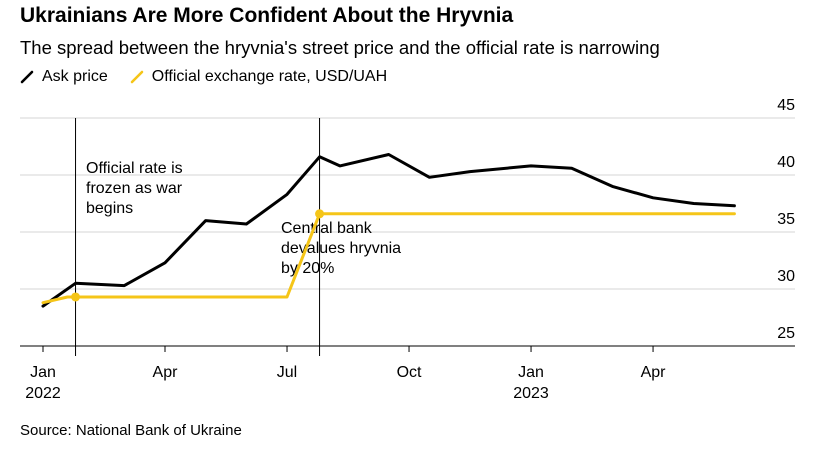 This screenshot has width=826, height=452. Describe the element at coordinates (137, 77) in the screenshot. I see `legend-slash-icon-official` at that location.